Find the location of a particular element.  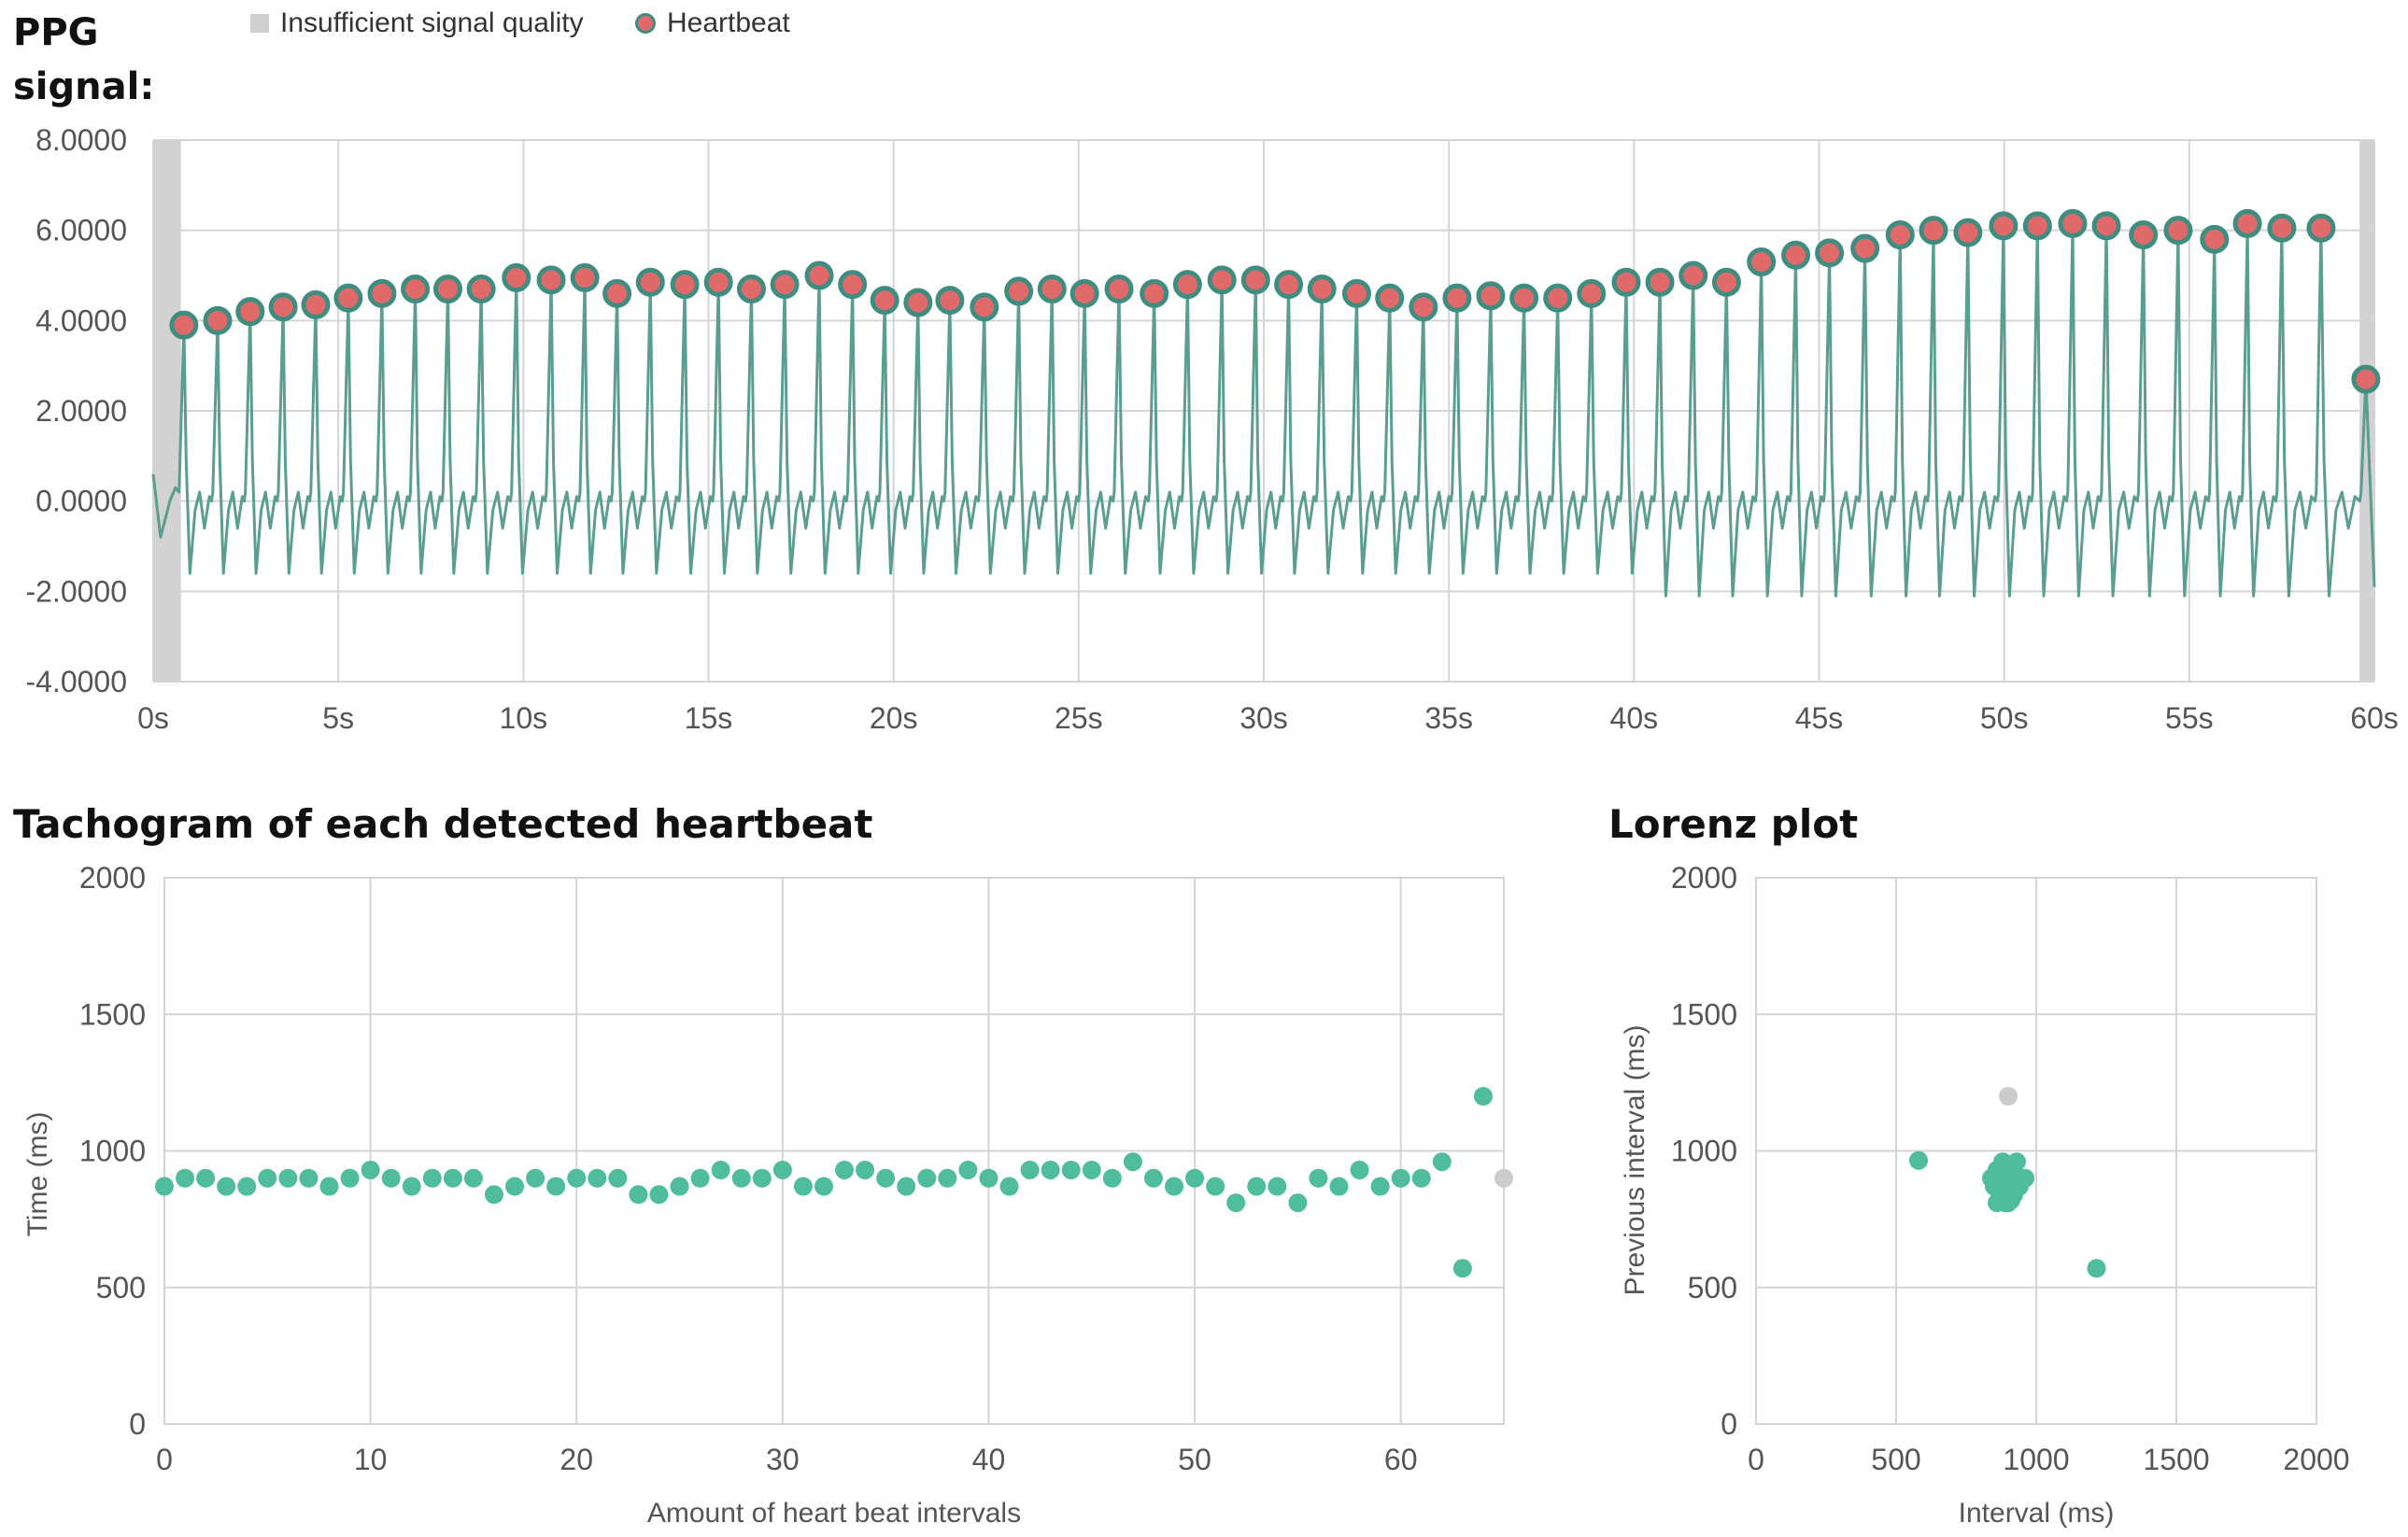

tachogram-title: Tachogram of each detected heartbeat is located at coordinates (443, 824).